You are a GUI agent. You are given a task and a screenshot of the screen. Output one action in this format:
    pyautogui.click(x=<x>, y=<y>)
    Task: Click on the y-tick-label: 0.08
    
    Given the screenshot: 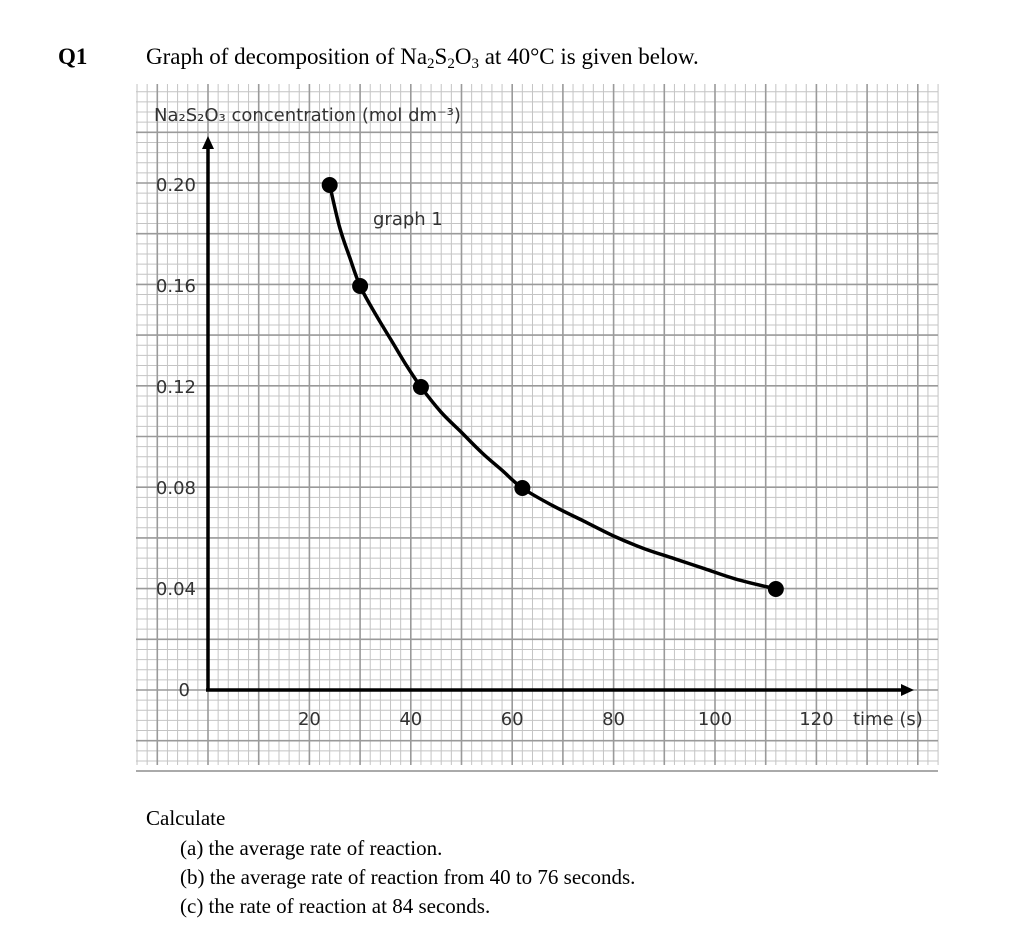 What is the action you would take?
    pyautogui.click(x=176, y=488)
    